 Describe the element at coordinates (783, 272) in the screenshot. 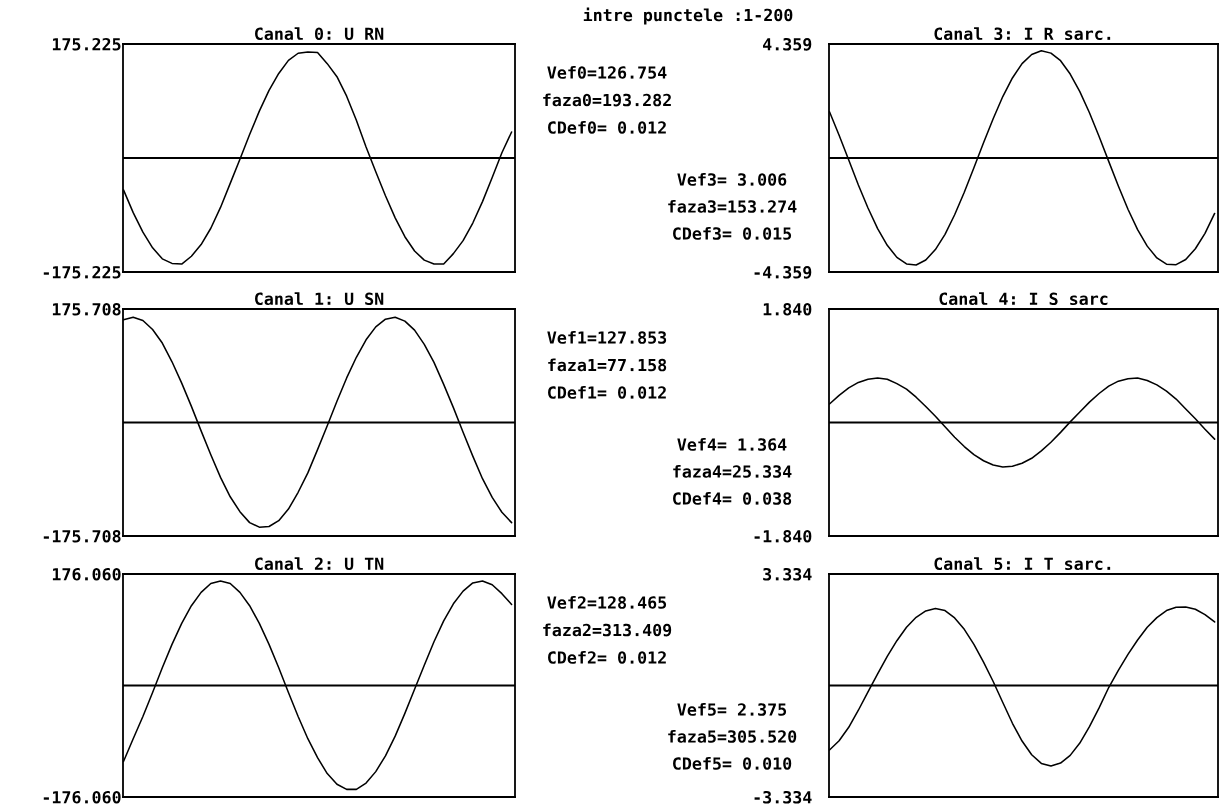

I see `y-tick-label: -4.359` at that location.